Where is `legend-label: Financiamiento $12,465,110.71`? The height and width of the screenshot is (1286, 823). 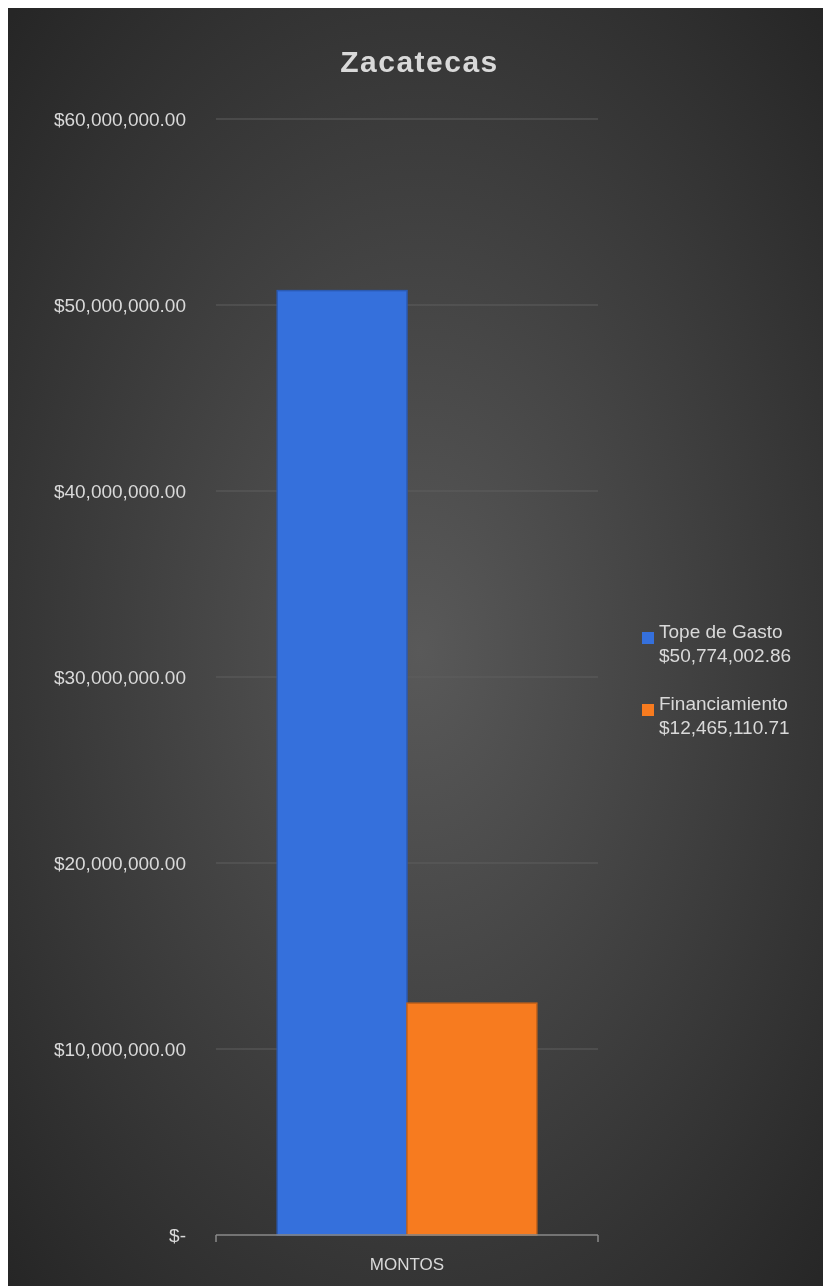 legend-label: Financiamiento $12,465,110.71 is located at coordinates (724, 715).